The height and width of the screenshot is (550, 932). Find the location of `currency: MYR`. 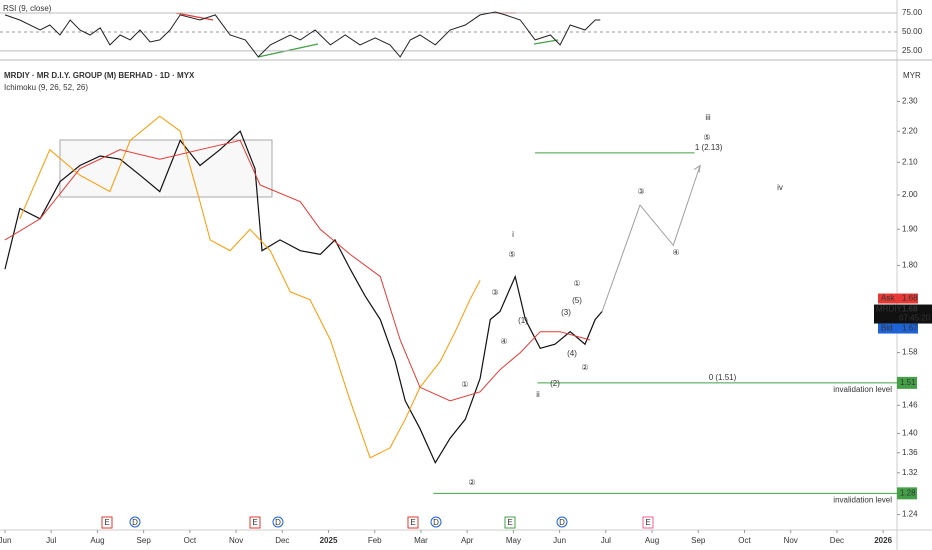

currency: MYR is located at coordinates (912, 75).